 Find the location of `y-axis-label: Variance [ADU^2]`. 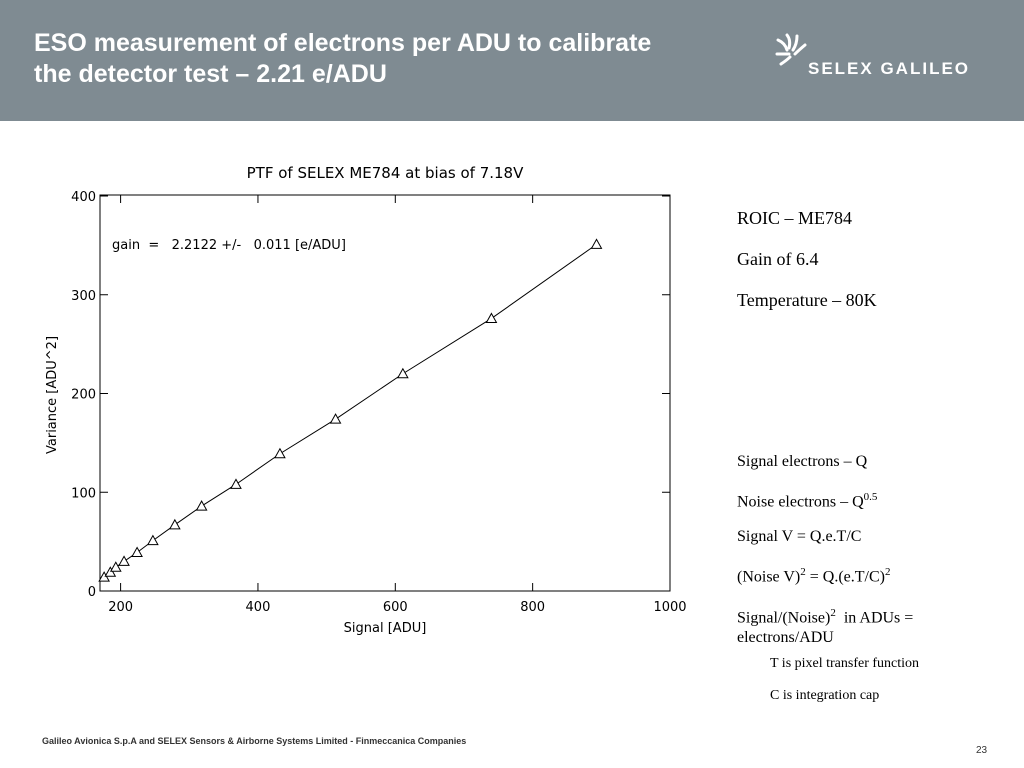

y-axis-label: Variance [ADU^2] is located at coordinates (52, 395).